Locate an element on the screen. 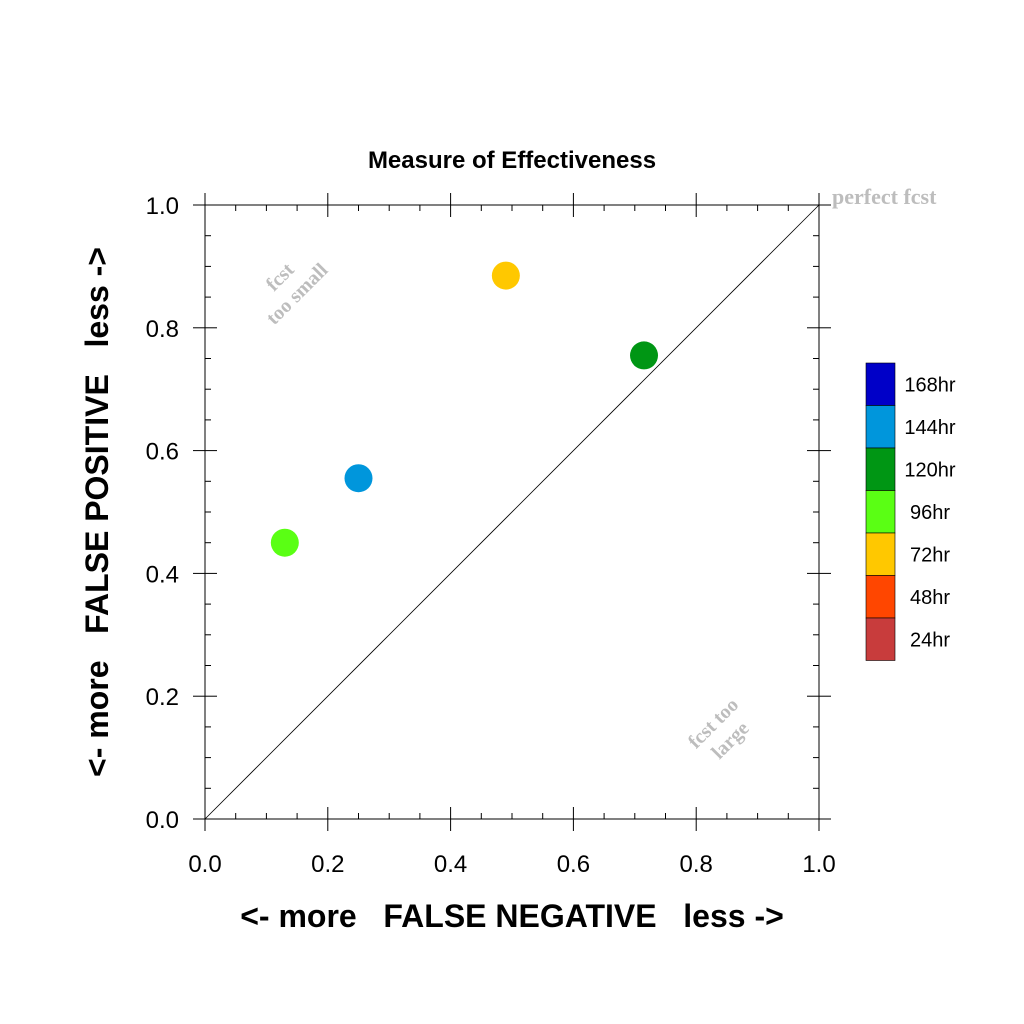  y-tick-label: 1.0 is located at coordinates (162, 206).